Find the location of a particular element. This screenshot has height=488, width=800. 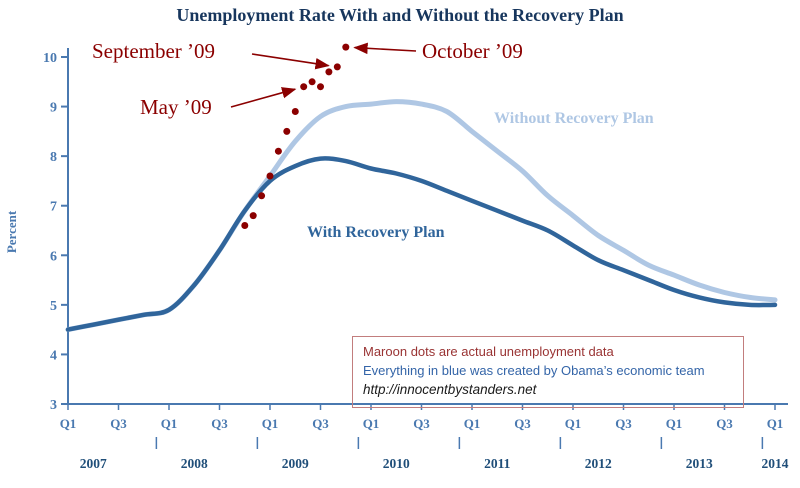

y-tick-label: 6 is located at coordinates (53, 256).